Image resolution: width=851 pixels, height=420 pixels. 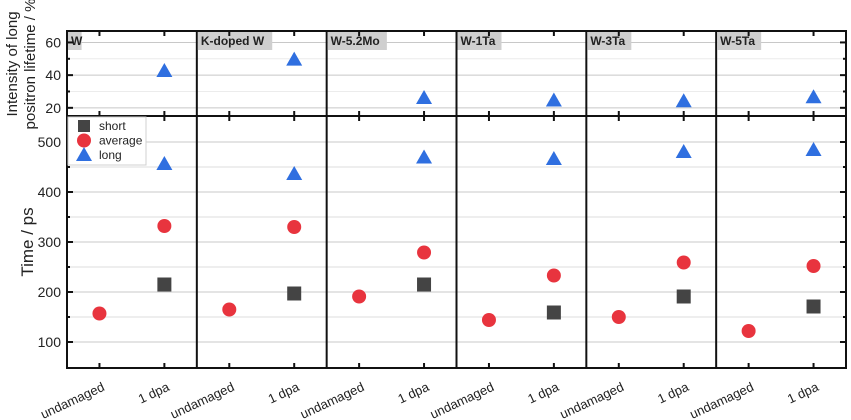 What do you see at coordinates (84, 126) in the screenshot?
I see `legend-square-icon` at bounding box center [84, 126].